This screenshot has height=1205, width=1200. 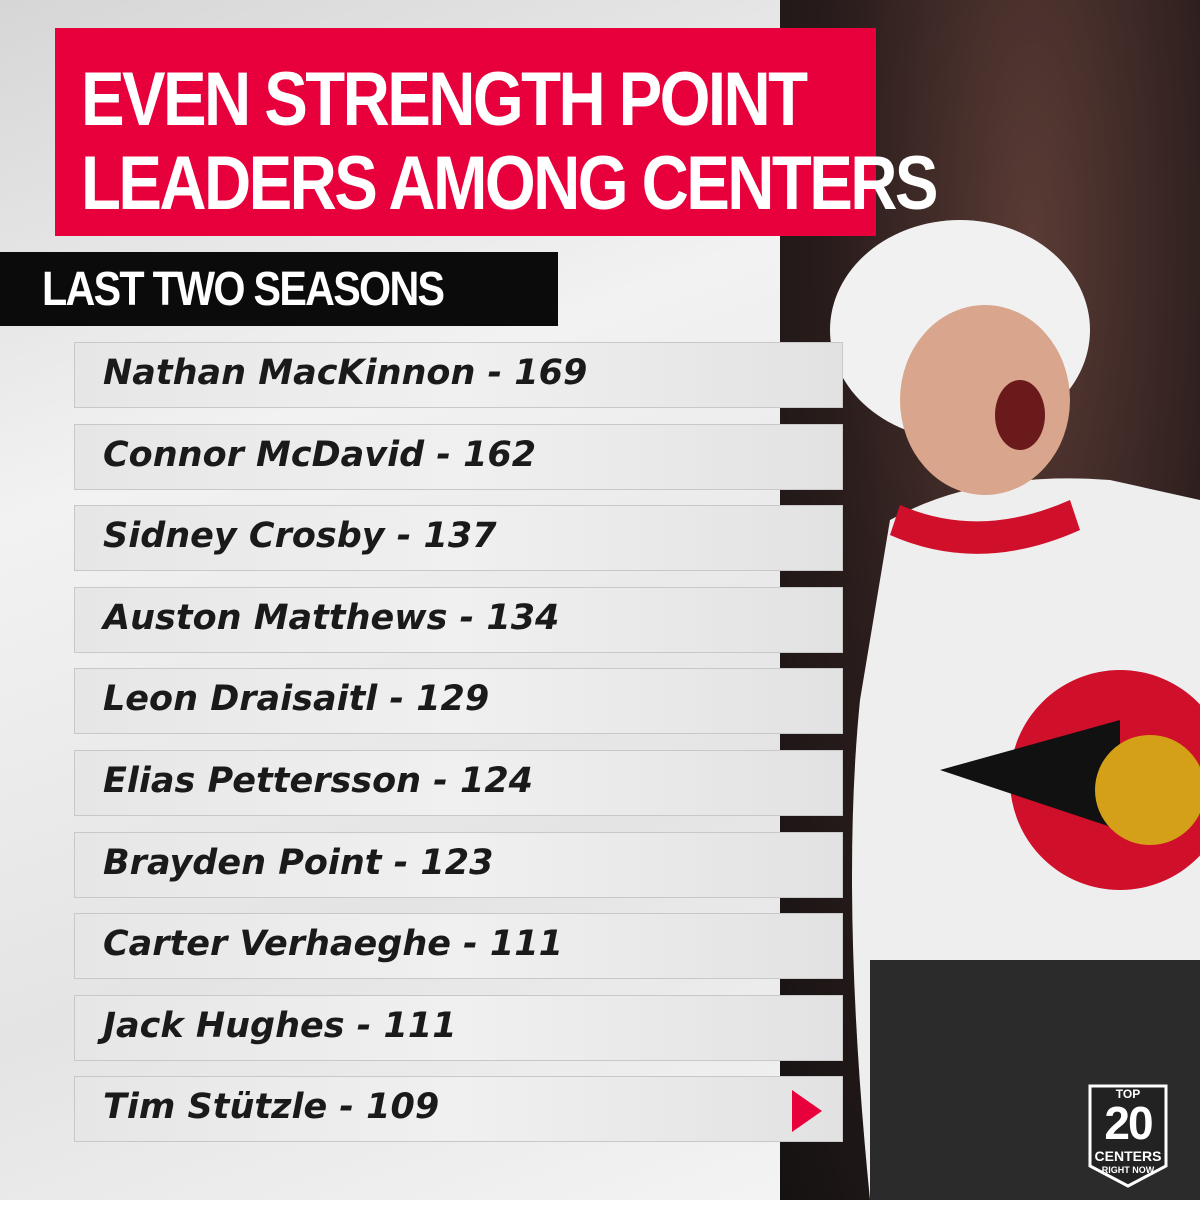 I want to click on list-row: Carter Verhaeghe - 111, so click(x=458, y=946).